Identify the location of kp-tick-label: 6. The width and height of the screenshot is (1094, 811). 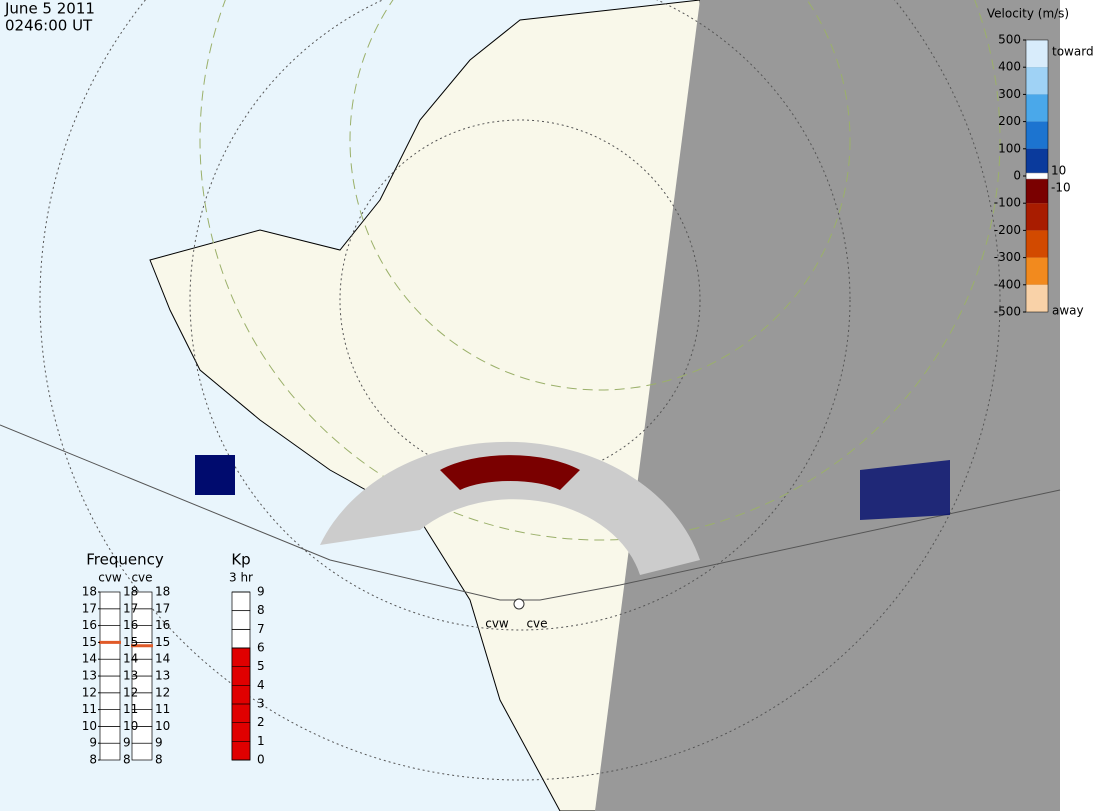
(261, 648).